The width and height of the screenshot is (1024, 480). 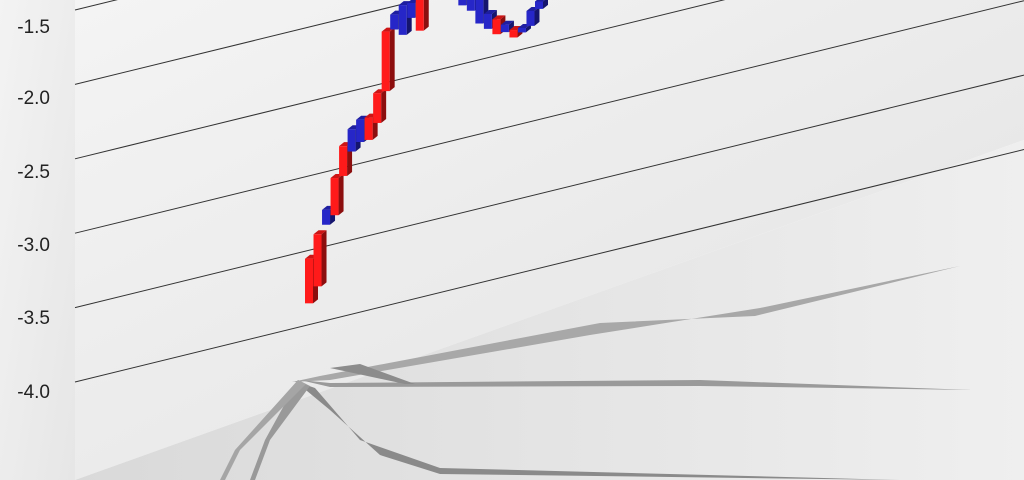 I want to click on y-tick-label: -4.0, so click(x=33, y=392).